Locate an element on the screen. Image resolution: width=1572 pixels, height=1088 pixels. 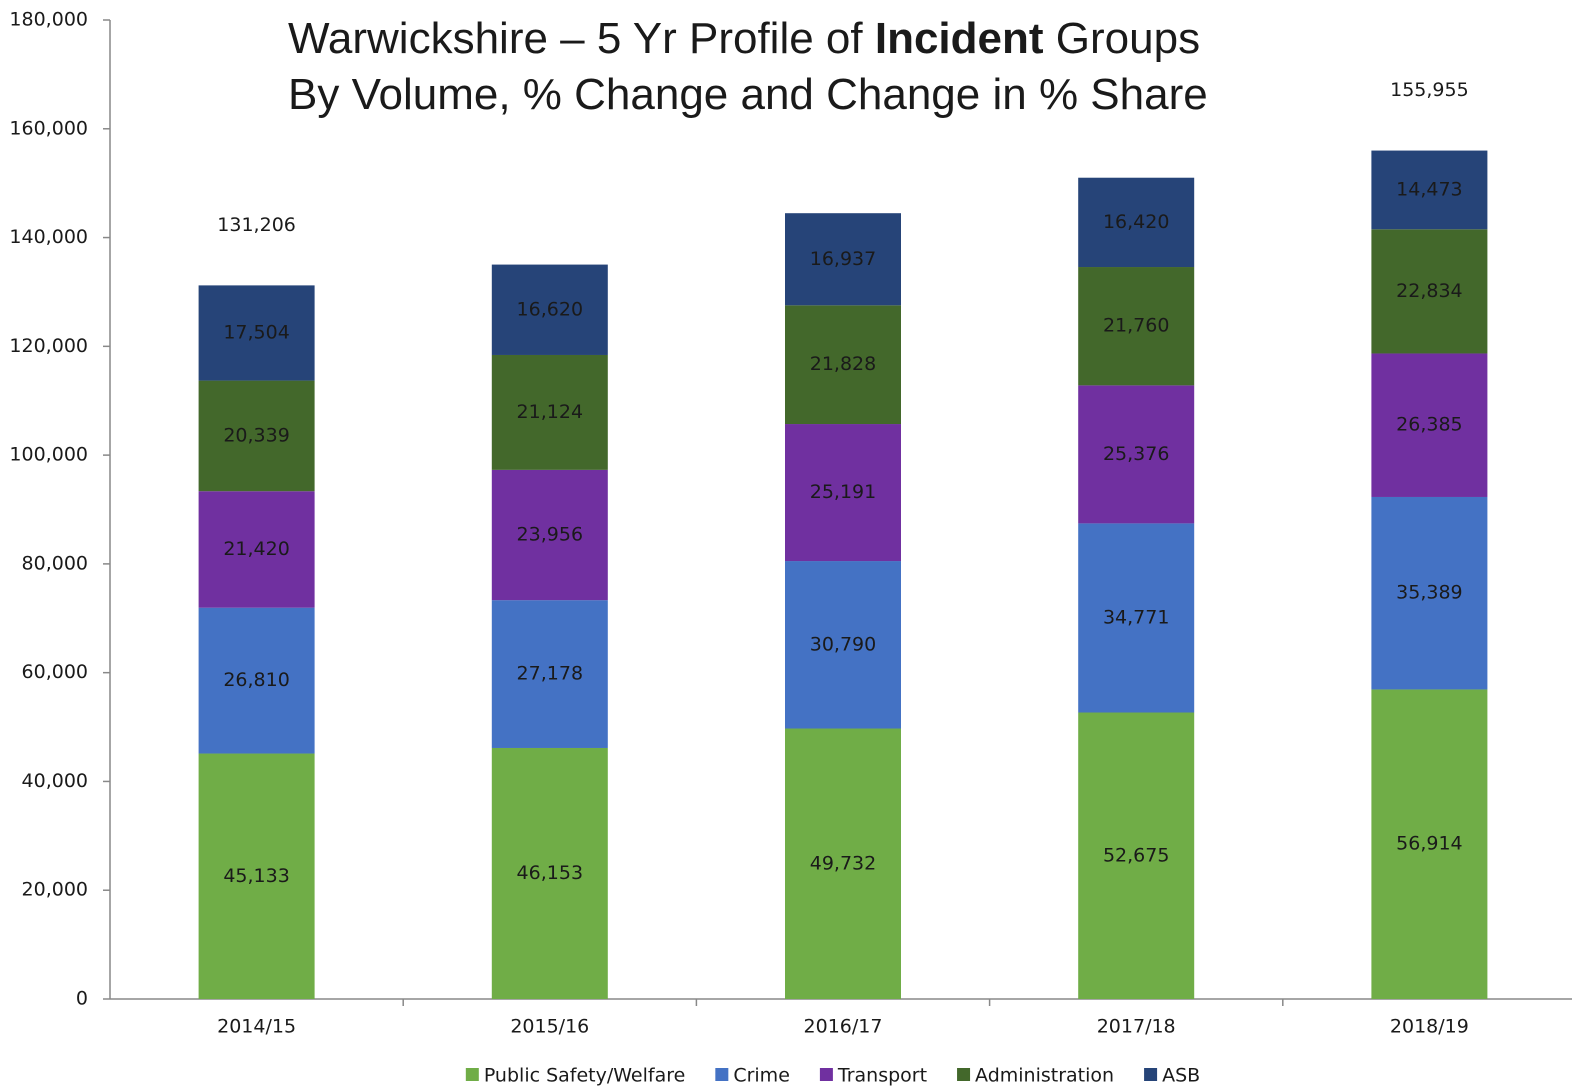
y-tick-label: 80,000 is located at coordinates (55, 563).